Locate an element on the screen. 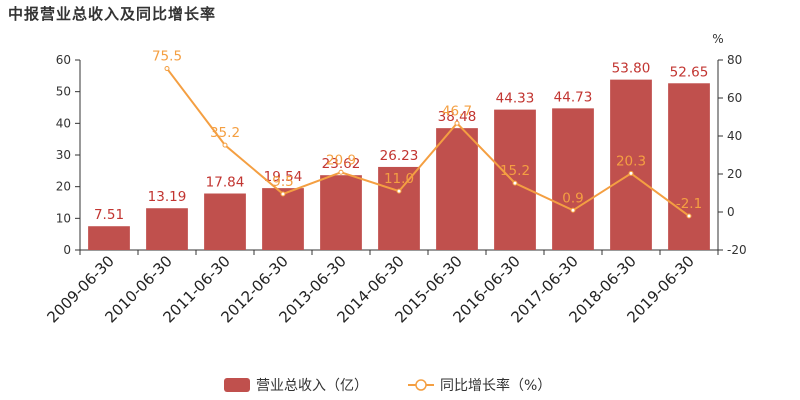 The height and width of the screenshot is (400, 800). right-axis-tick-label: 0 is located at coordinates (731, 212).